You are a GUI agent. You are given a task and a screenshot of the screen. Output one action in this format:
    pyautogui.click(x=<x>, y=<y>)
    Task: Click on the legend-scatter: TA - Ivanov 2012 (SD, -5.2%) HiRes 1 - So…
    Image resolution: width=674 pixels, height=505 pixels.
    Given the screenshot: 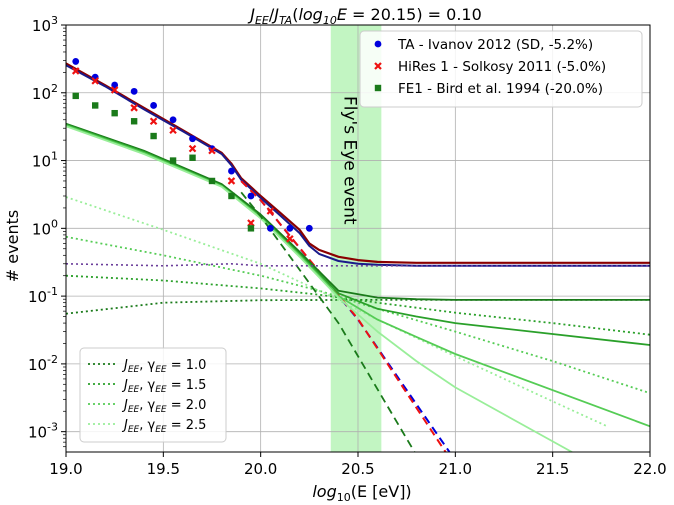 What is the action you would take?
    pyautogui.click(x=501, y=69)
    